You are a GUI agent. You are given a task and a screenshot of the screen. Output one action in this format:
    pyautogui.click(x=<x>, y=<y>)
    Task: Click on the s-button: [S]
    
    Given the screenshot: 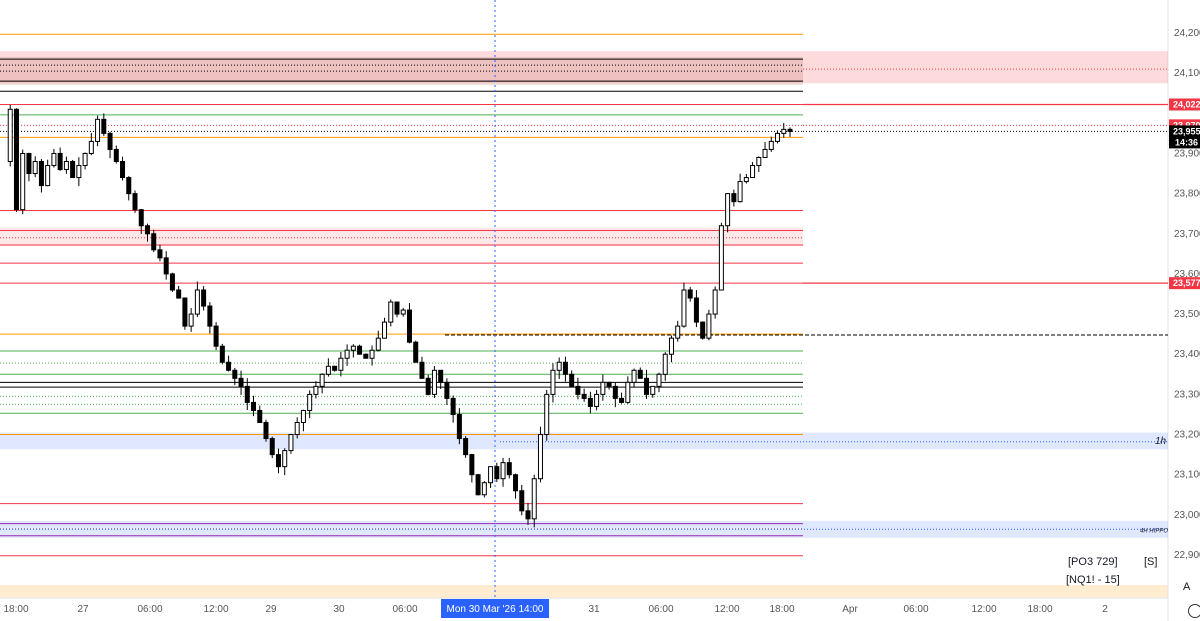 What is the action you would take?
    pyautogui.click(x=1151, y=562)
    